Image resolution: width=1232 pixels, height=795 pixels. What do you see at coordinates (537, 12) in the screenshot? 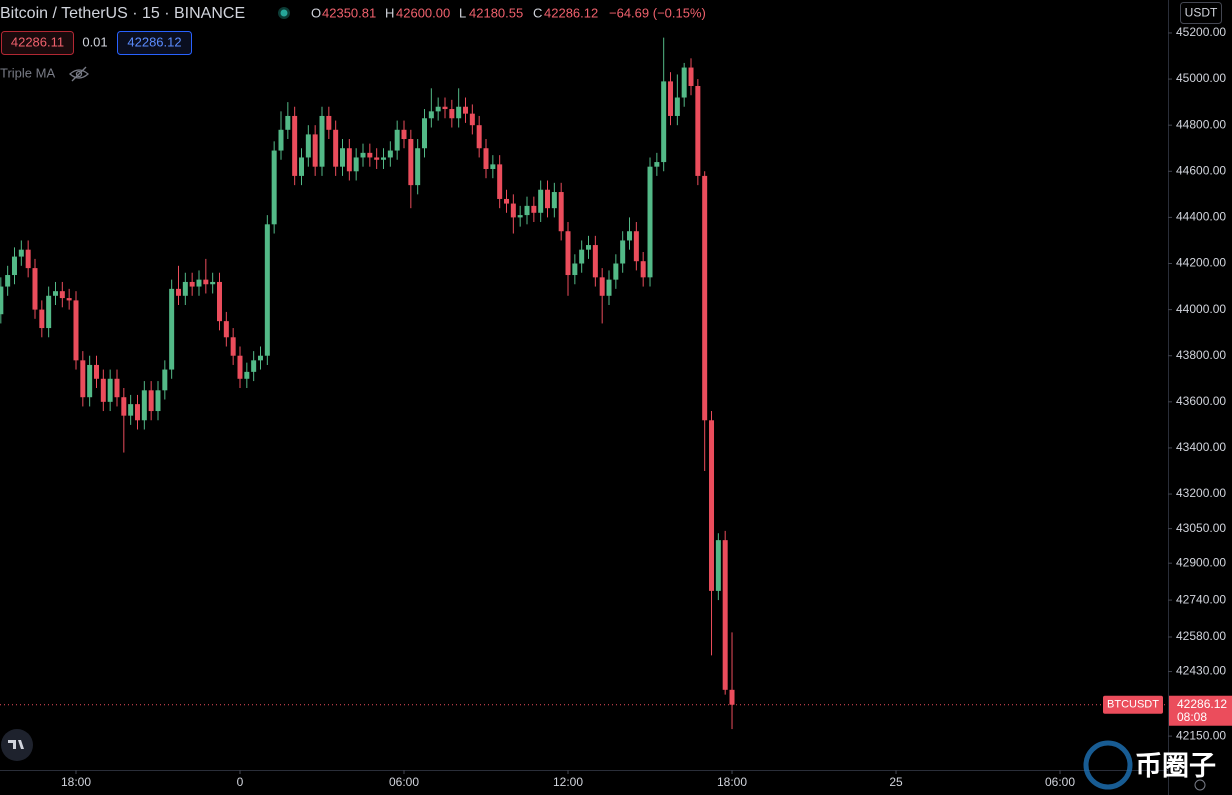
I see `close-label: C` at bounding box center [537, 12].